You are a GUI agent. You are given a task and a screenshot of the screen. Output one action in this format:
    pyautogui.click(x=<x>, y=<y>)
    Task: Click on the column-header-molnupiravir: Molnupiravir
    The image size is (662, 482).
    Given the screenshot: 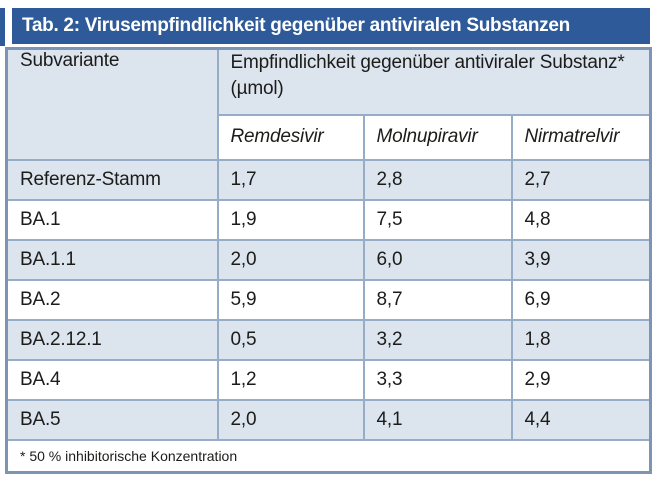 What is the action you would take?
    pyautogui.click(x=437, y=137)
    